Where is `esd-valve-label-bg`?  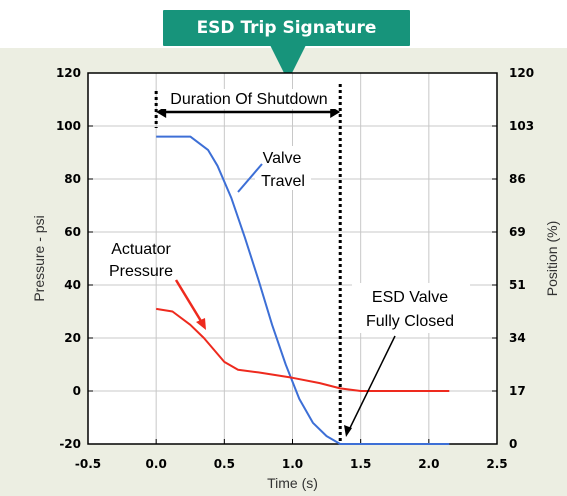 esd-valve-label-bg is located at coordinates (411, 308).